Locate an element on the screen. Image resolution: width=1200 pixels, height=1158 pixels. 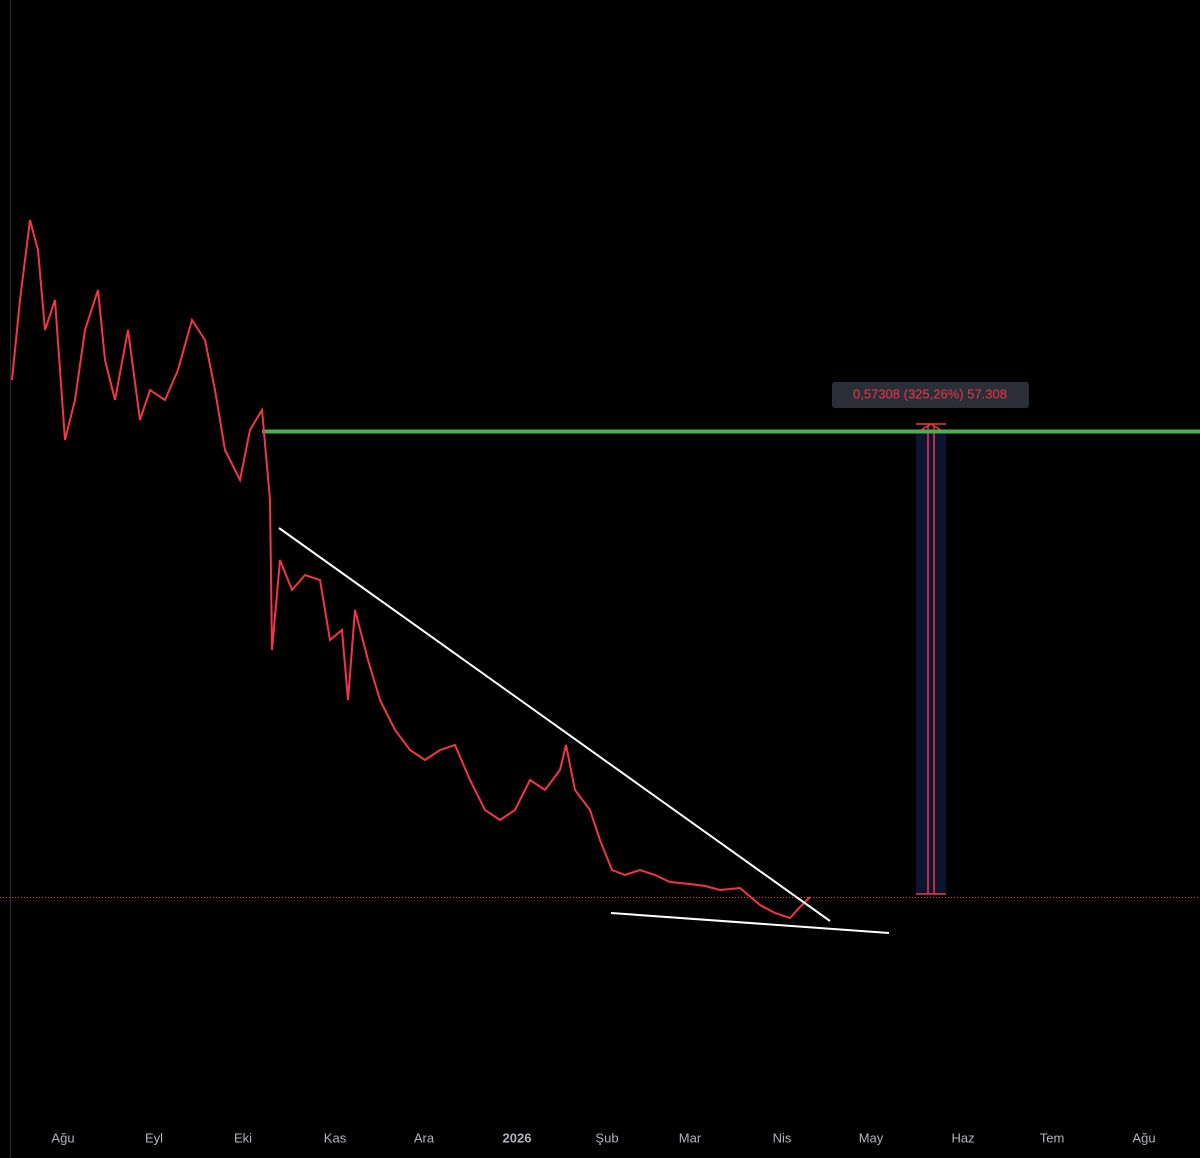
time-axis-label: Eki is located at coordinates (243, 1137).